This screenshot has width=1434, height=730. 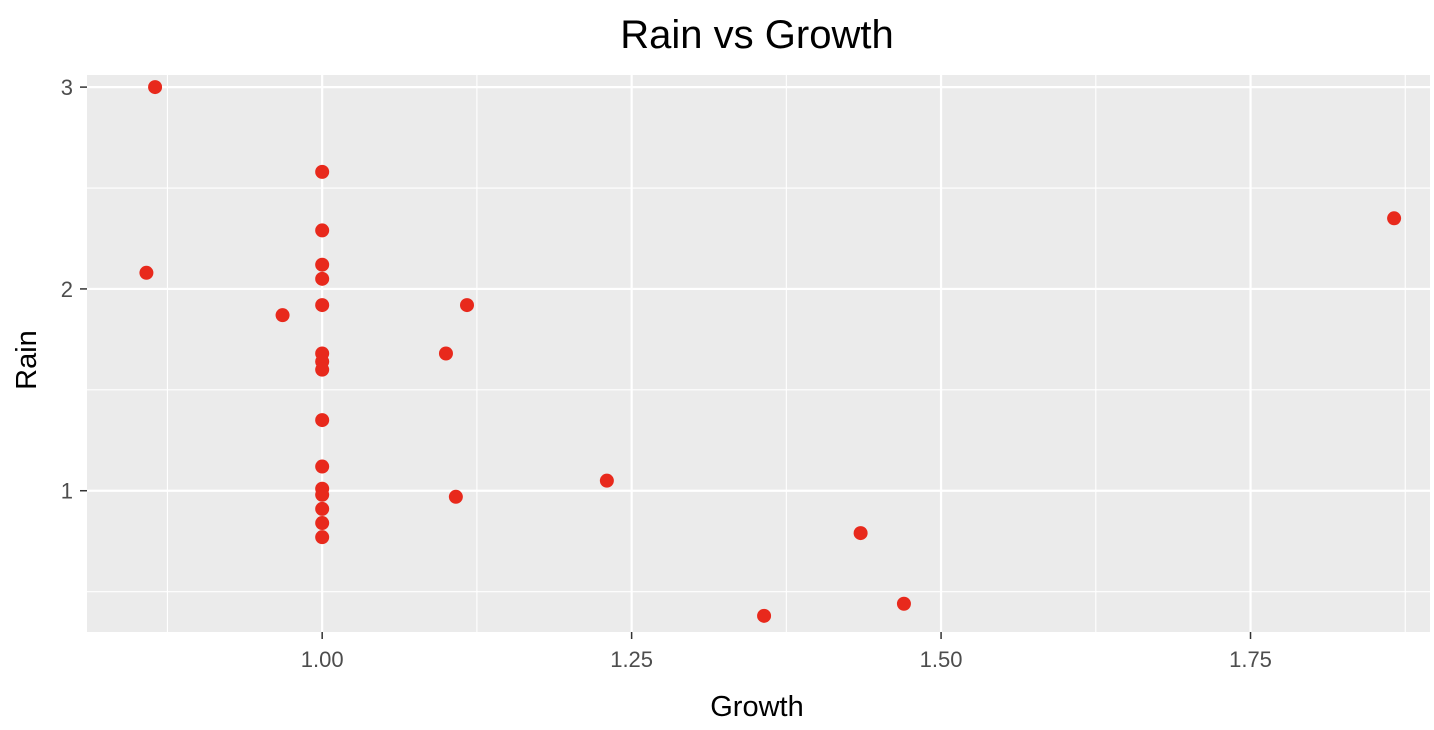 I want to click on x-axis-title: Growth, so click(x=756, y=707).